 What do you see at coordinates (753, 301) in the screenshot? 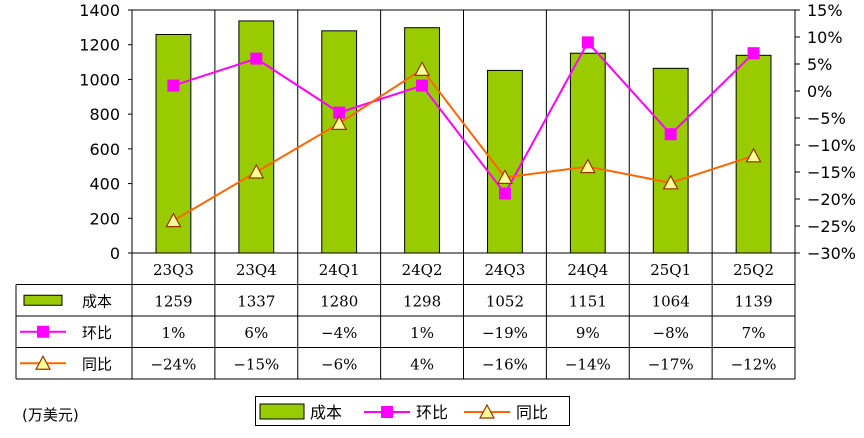
I see `table-cell: 1139` at bounding box center [753, 301].